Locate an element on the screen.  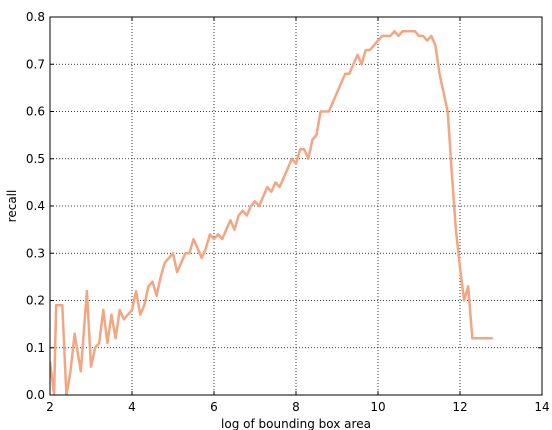
x-tick-label: 2 is located at coordinates (50, 407).